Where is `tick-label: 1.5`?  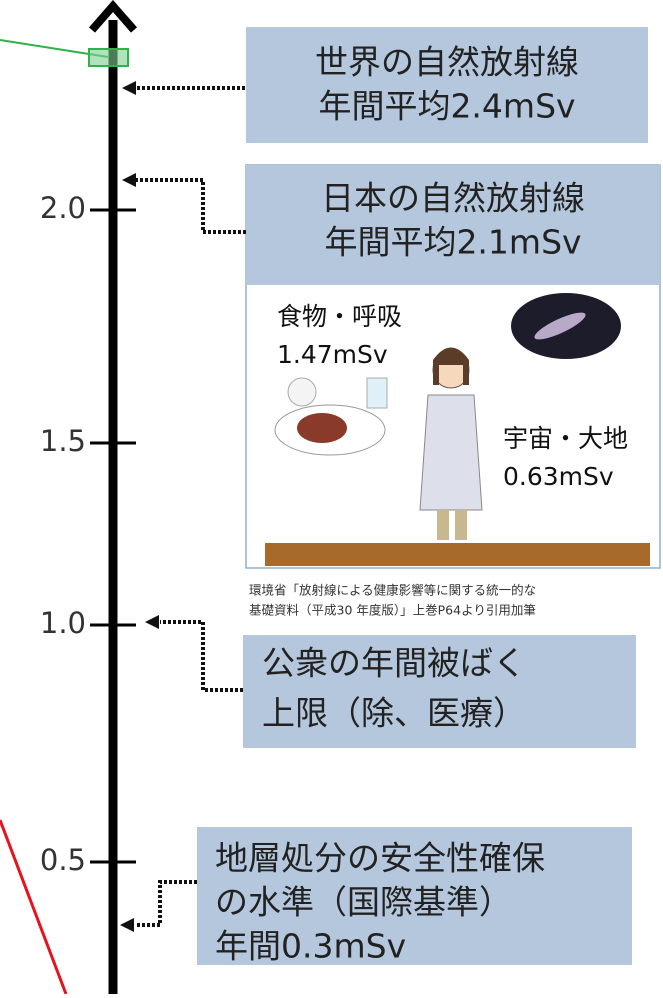
tick-label: 1.5 is located at coordinates (63, 441).